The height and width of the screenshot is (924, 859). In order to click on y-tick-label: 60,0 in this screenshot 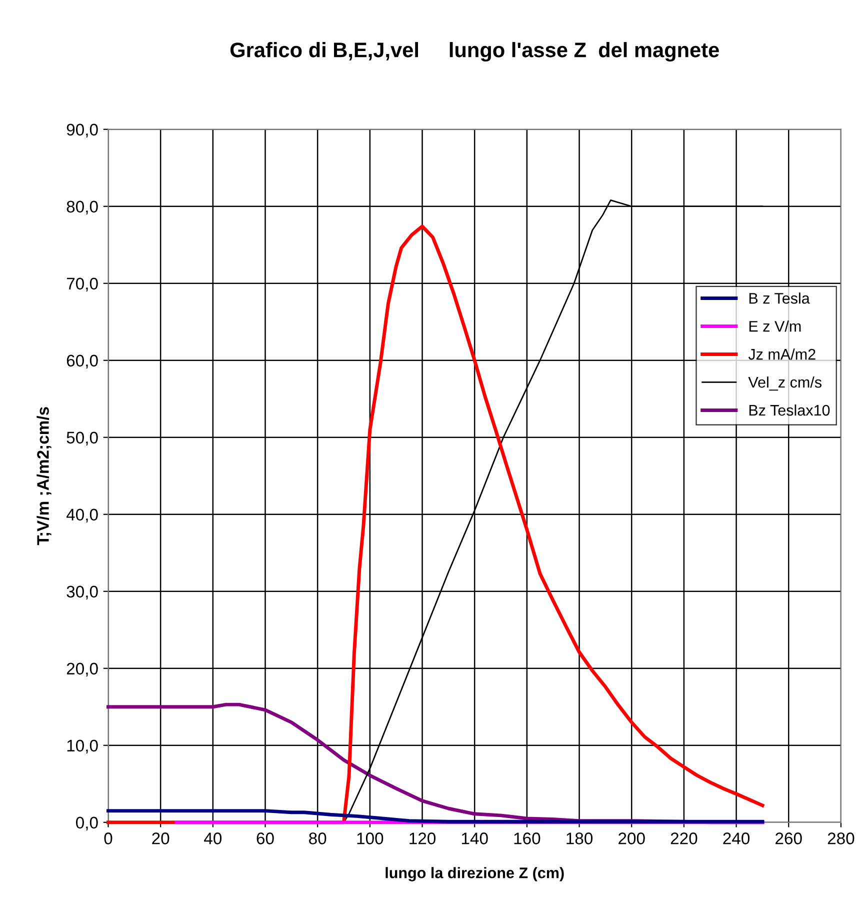, I will do `click(82, 361)`.